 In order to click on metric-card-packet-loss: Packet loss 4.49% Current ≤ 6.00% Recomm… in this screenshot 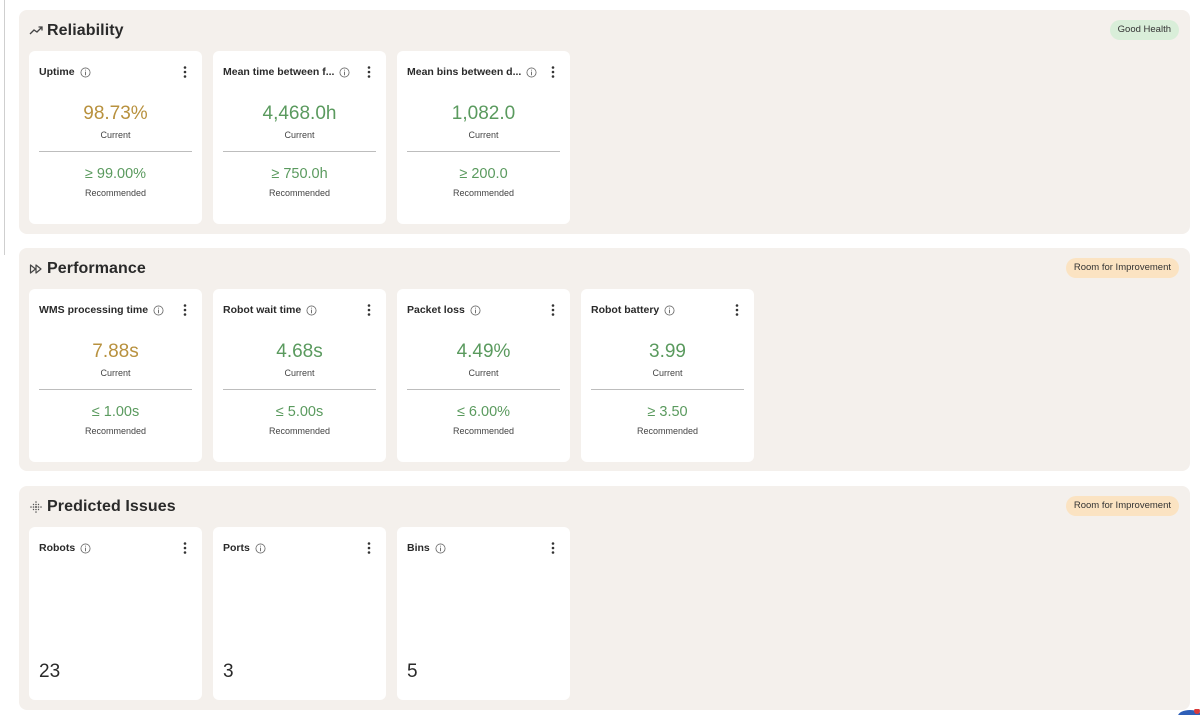, I will do `click(483, 375)`.